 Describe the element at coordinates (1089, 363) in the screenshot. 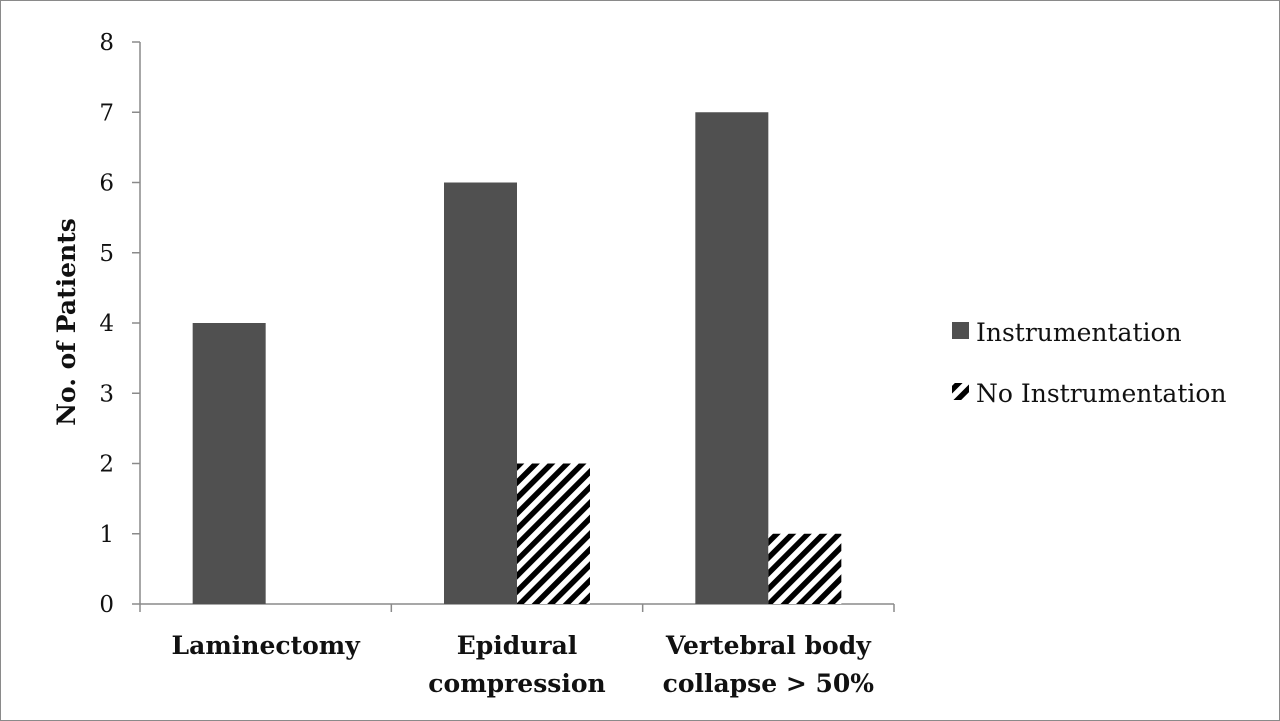

I see `legend: Instrumentation No Instrumentation` at that location.